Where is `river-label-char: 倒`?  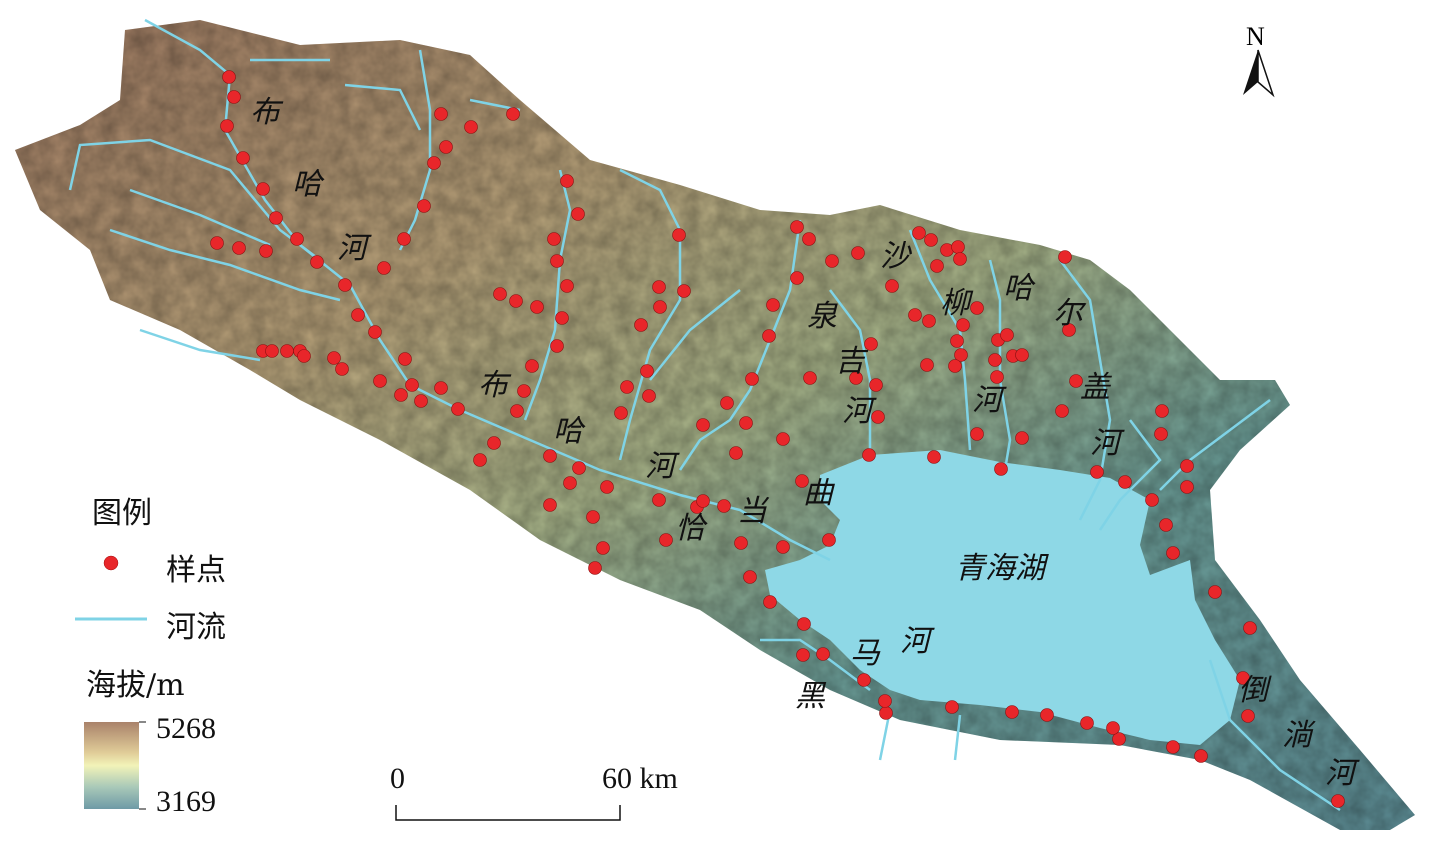
river-label-char: 倒 is located at coordinates (1255, 690).